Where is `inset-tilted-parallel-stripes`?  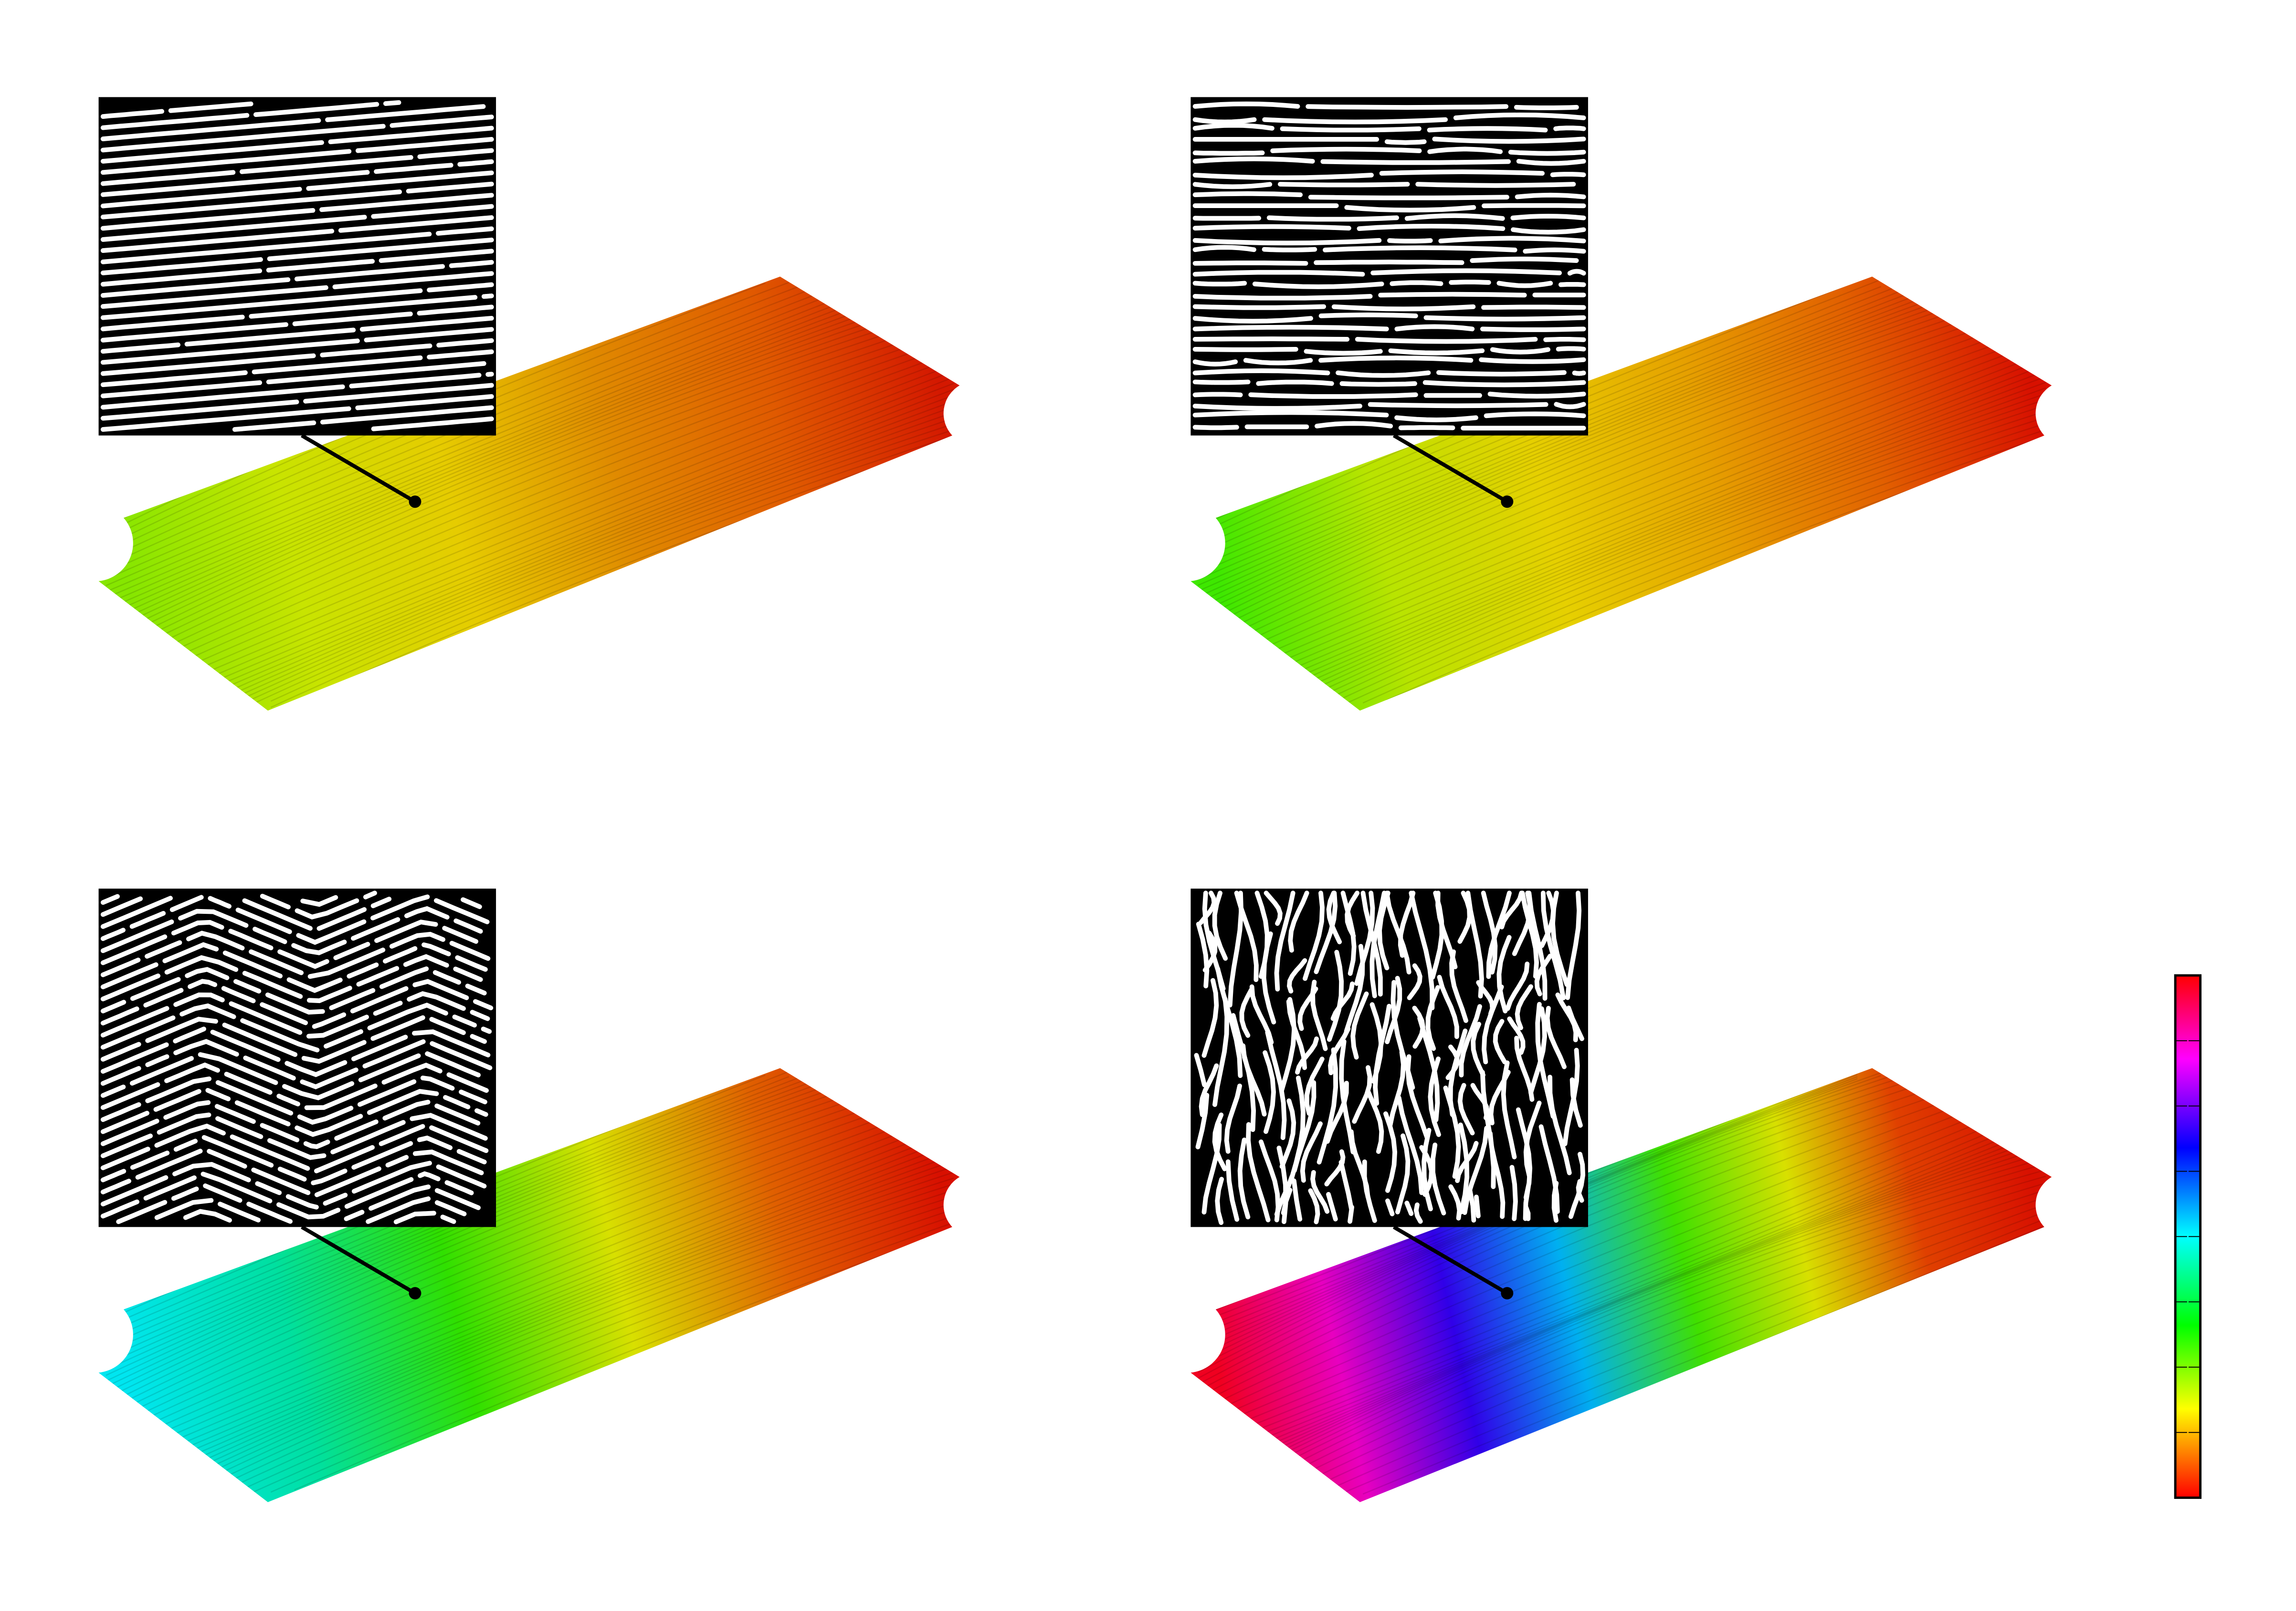 inset-tilted-parallel-stripes is located at coordinates (297, 266).